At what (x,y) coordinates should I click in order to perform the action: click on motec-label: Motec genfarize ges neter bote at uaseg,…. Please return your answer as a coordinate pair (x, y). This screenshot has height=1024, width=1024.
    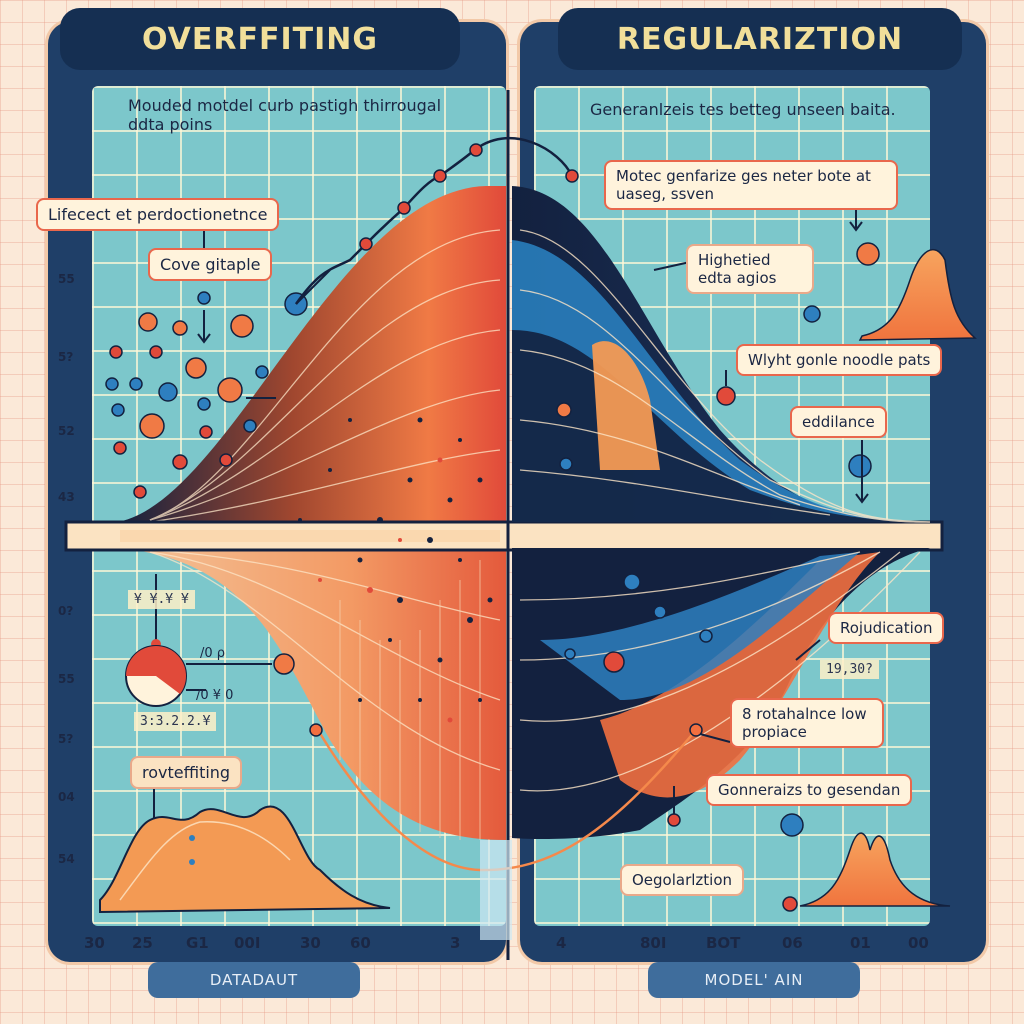
    Looking at the image, I should click on (751, 185).